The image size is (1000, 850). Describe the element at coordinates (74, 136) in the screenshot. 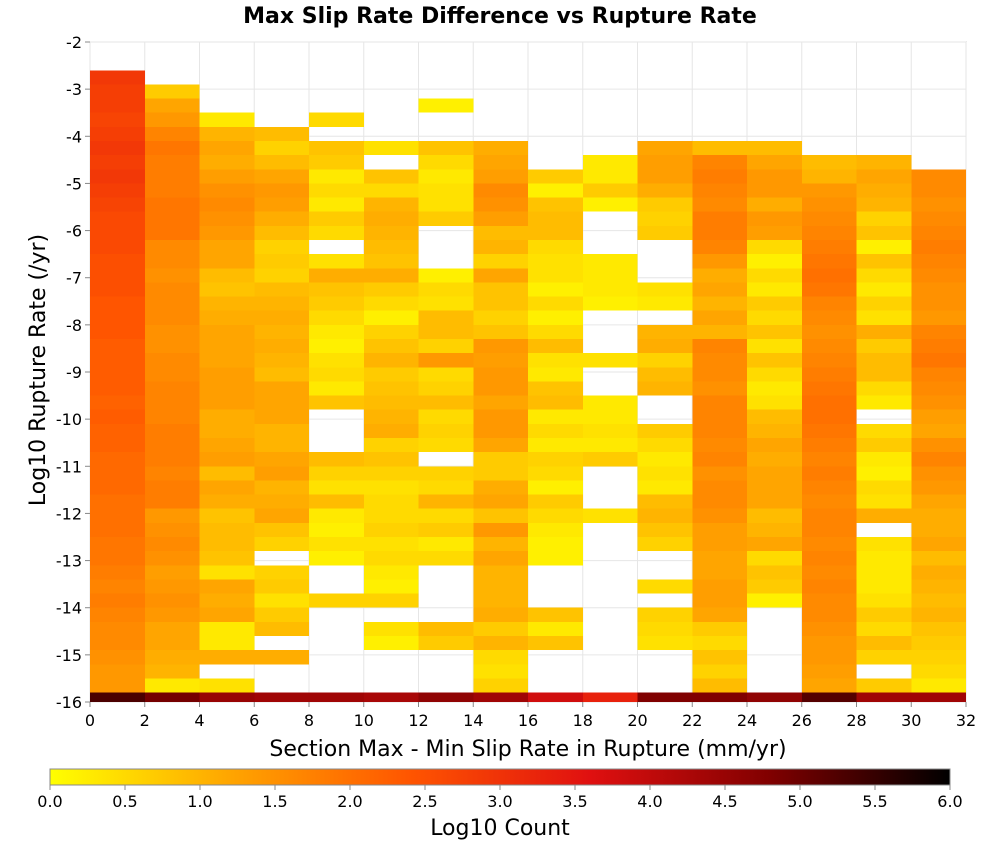

I see `y-tick-label: -4` at that location.